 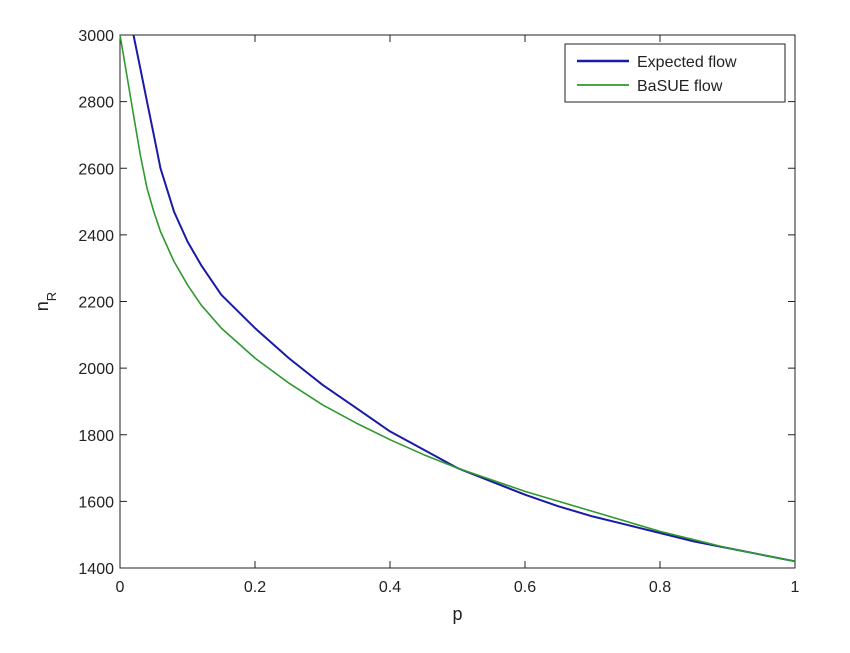 I want to click on y-tick-label: 2800, so click(x=96, y=103).